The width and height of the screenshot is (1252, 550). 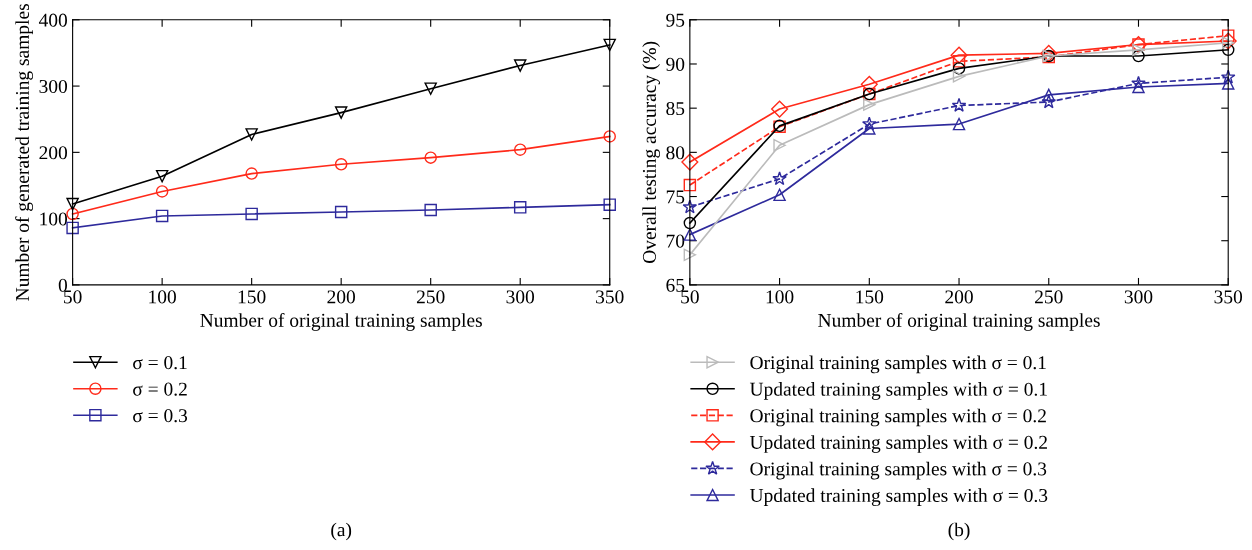 What do you see at coordinates (675, 153) in the screenshot?
I see `y-tick-label: 80` at bounding box center [675, 153].